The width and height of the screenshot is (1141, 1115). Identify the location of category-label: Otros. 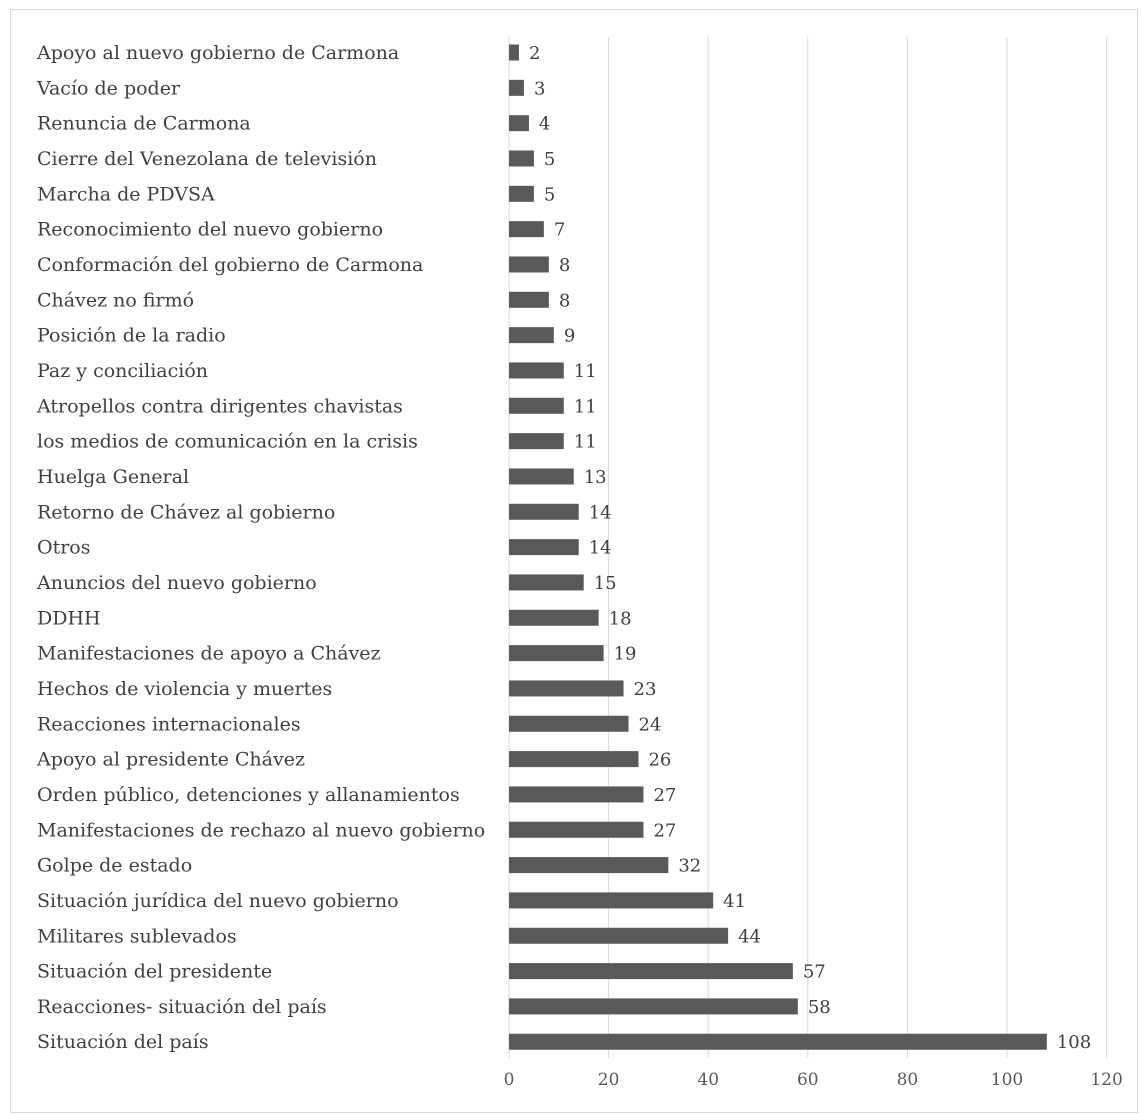
(63, 548).